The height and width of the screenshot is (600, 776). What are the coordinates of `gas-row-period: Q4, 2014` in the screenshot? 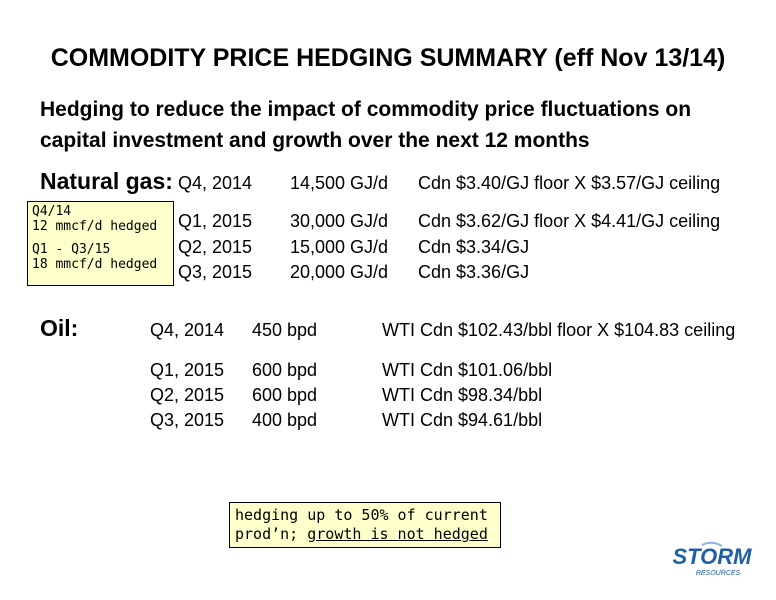 It's located at (215, 183).